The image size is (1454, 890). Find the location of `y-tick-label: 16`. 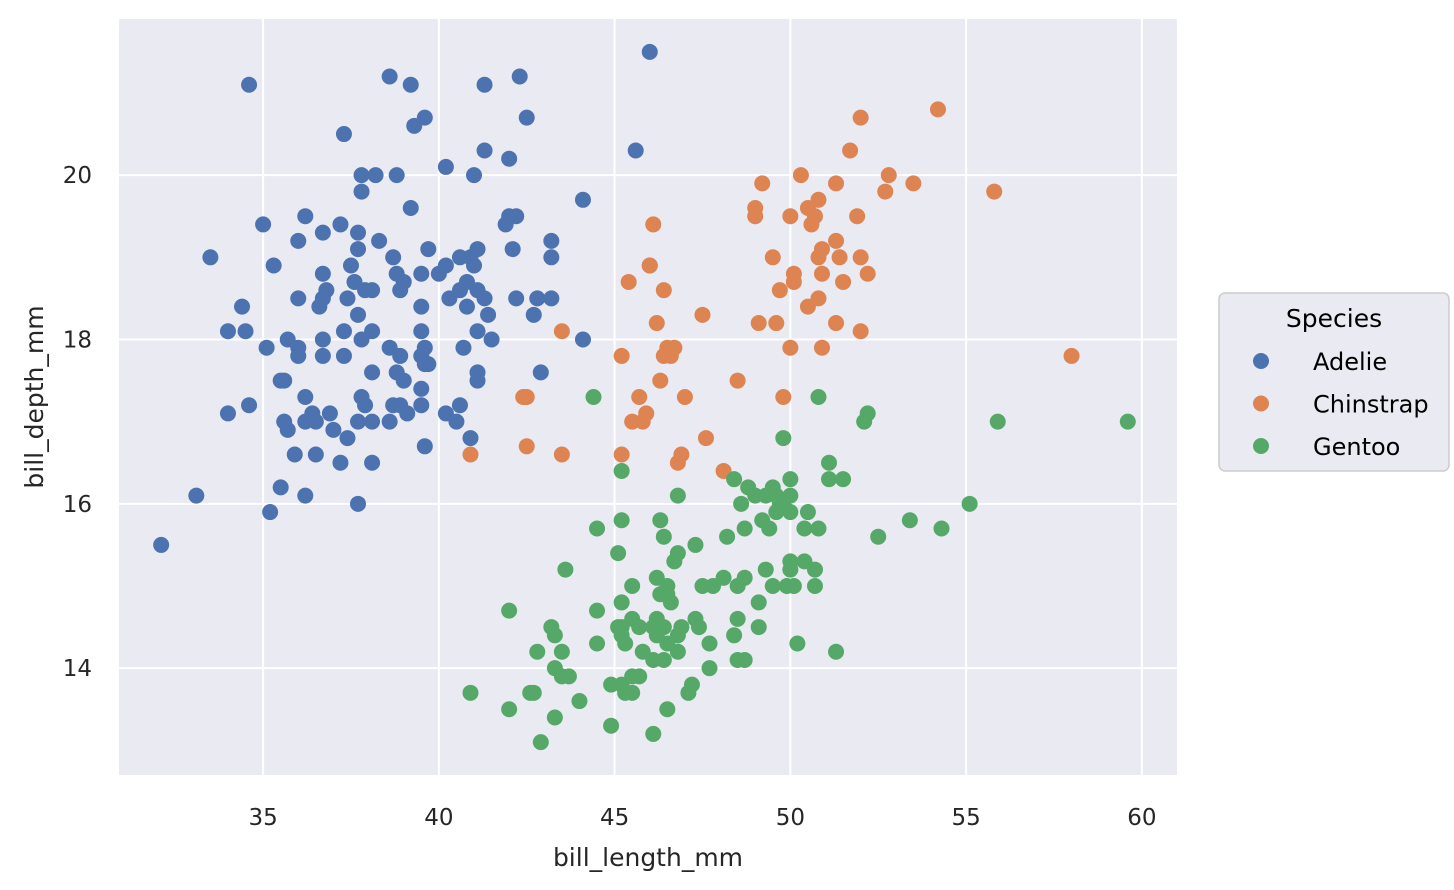

y-tick-label: 16 is located at coordinates (77, 505).